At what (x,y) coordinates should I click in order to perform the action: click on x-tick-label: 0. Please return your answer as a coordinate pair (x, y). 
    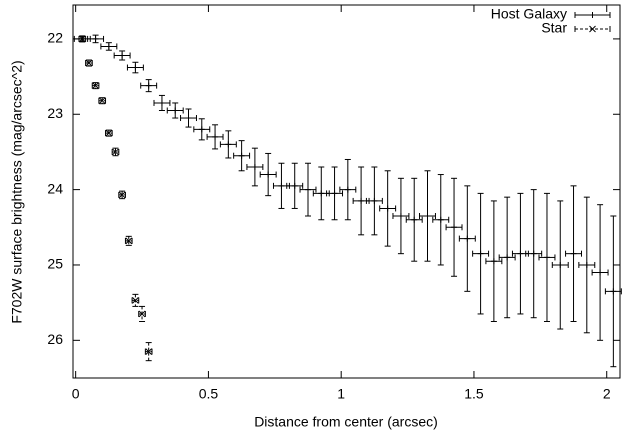
    Looking at the image, I should click on (76, 394).